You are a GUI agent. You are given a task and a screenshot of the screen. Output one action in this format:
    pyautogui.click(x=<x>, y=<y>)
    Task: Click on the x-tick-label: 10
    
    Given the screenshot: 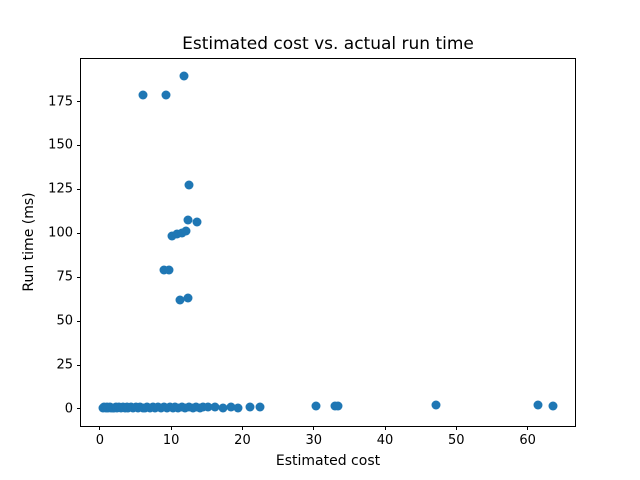 What is the action you would take?
    pyautogui.click(x=171, y=440)
    